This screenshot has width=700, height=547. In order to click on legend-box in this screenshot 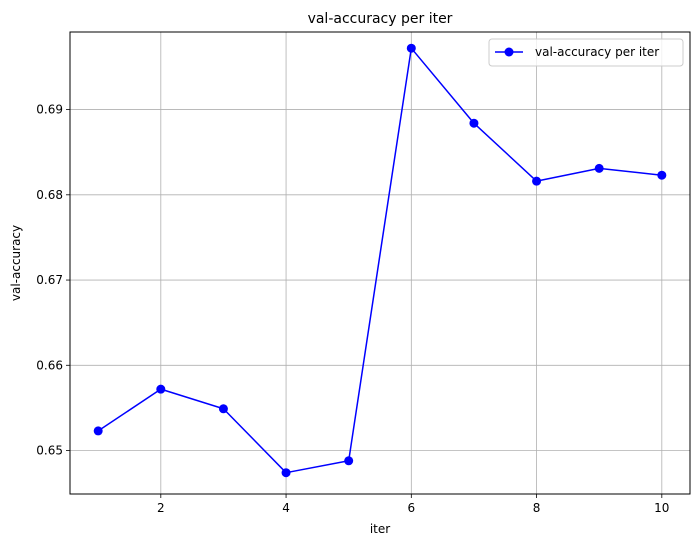, I will do `click(586, 52)`.